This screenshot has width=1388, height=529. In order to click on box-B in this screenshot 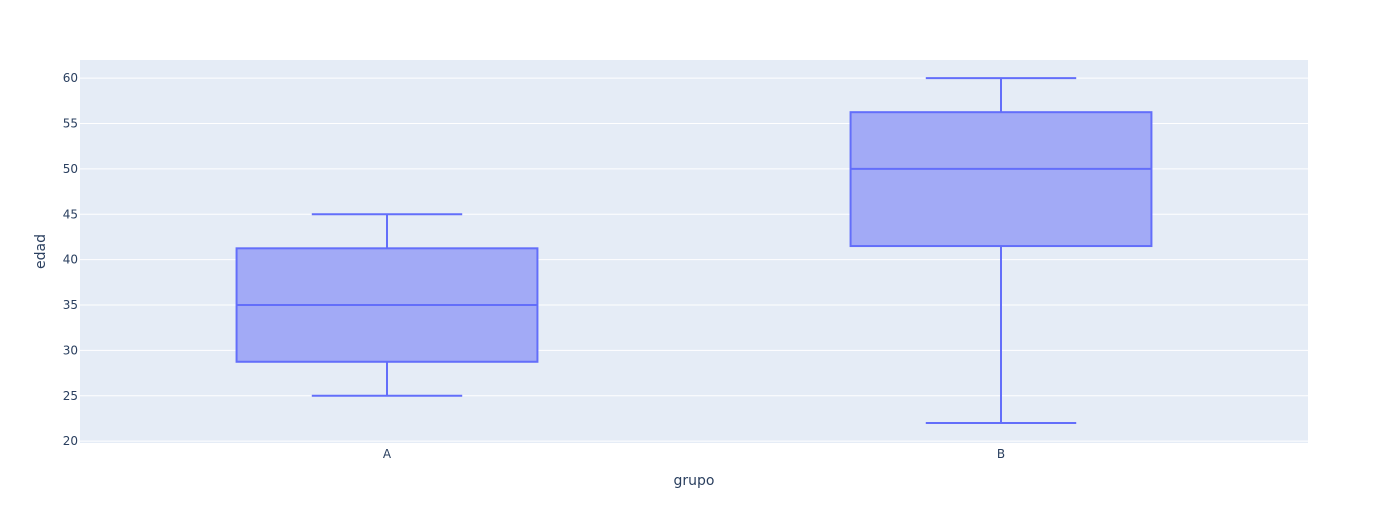, I will do `click(1001, 251)`.